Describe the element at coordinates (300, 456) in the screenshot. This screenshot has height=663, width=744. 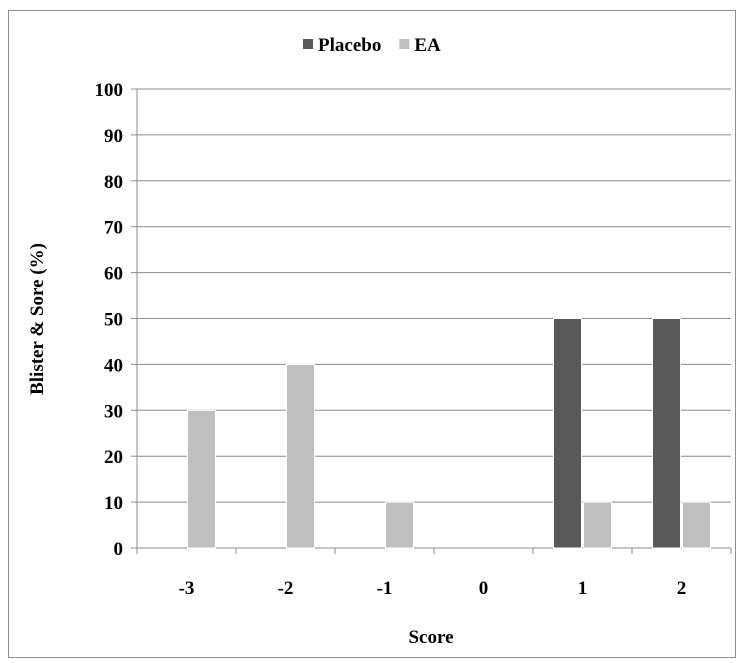
I see `bar-ea--2` at that location.